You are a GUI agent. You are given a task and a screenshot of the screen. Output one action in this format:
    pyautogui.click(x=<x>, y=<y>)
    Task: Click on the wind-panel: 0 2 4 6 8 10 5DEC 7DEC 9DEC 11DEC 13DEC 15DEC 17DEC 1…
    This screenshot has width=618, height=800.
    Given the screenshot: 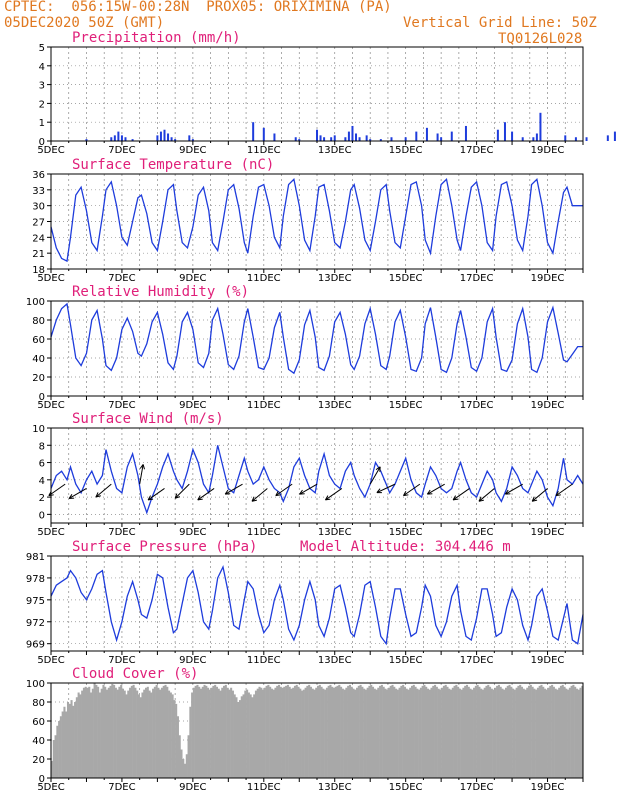 What is the action you would take?
    pyautogui.click(x=308, y=474)
    